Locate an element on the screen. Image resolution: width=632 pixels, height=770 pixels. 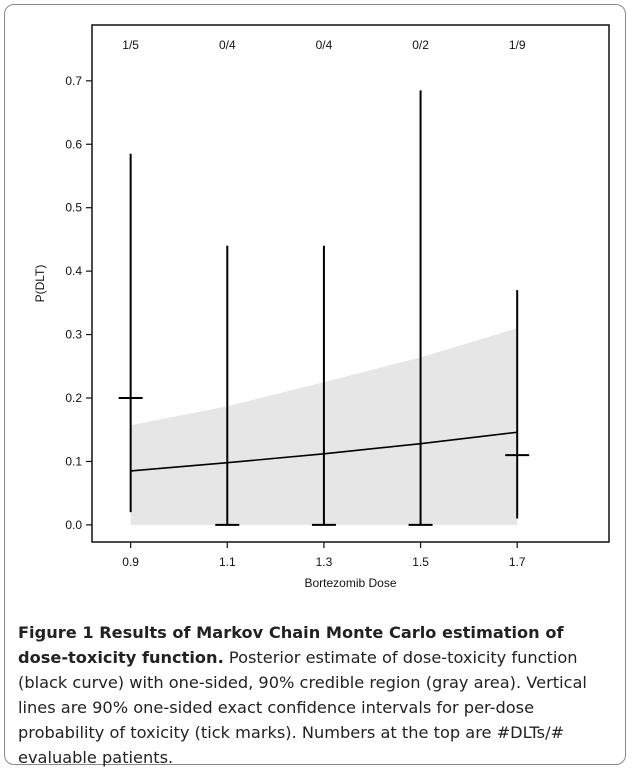
y-axis-label: P(DLT) is located at coordinates (40, 284).